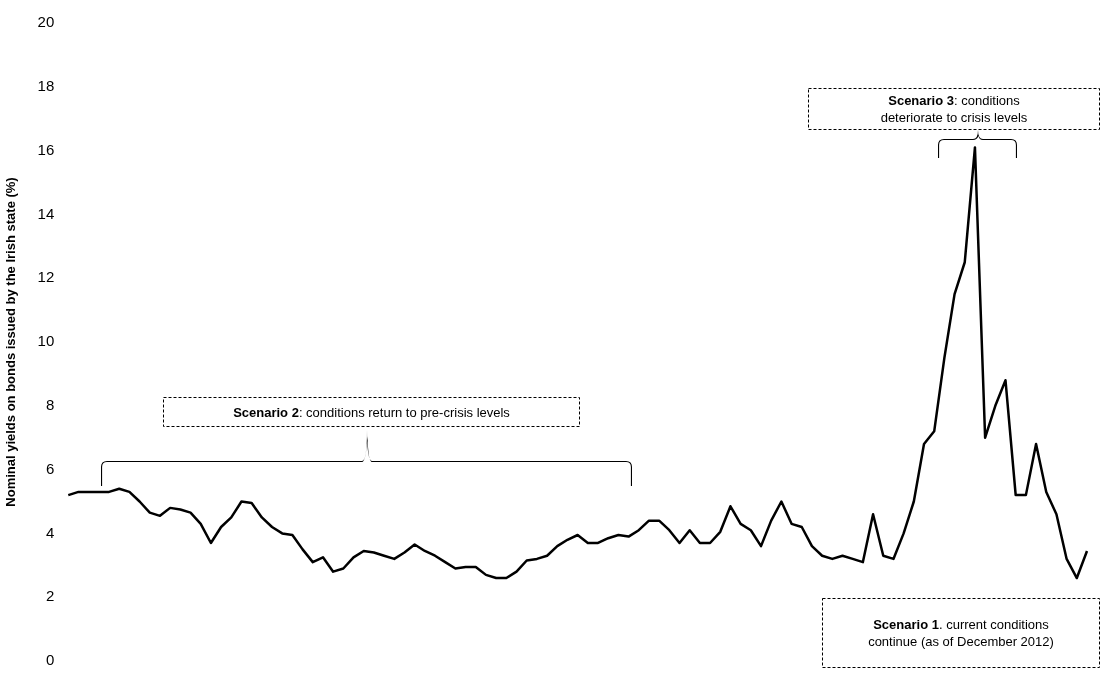 This screenshot has height=684, width=1105. Describe the element at coordinates (961, 633) in the screenshot. I see `annotation: Scenario 1. current conditions continue (as of December 2012)` at that location.